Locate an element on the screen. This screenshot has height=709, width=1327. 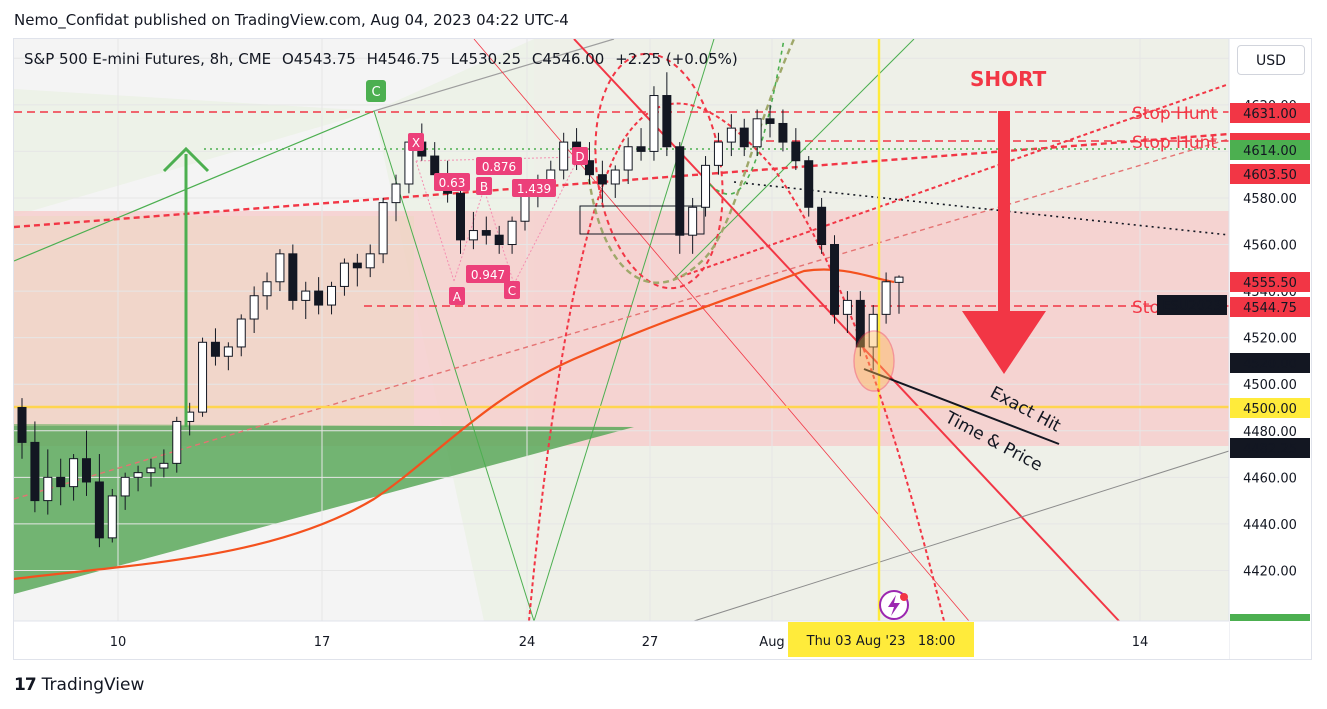
low-value: 4530.25 is located at coordinates (490, 59).